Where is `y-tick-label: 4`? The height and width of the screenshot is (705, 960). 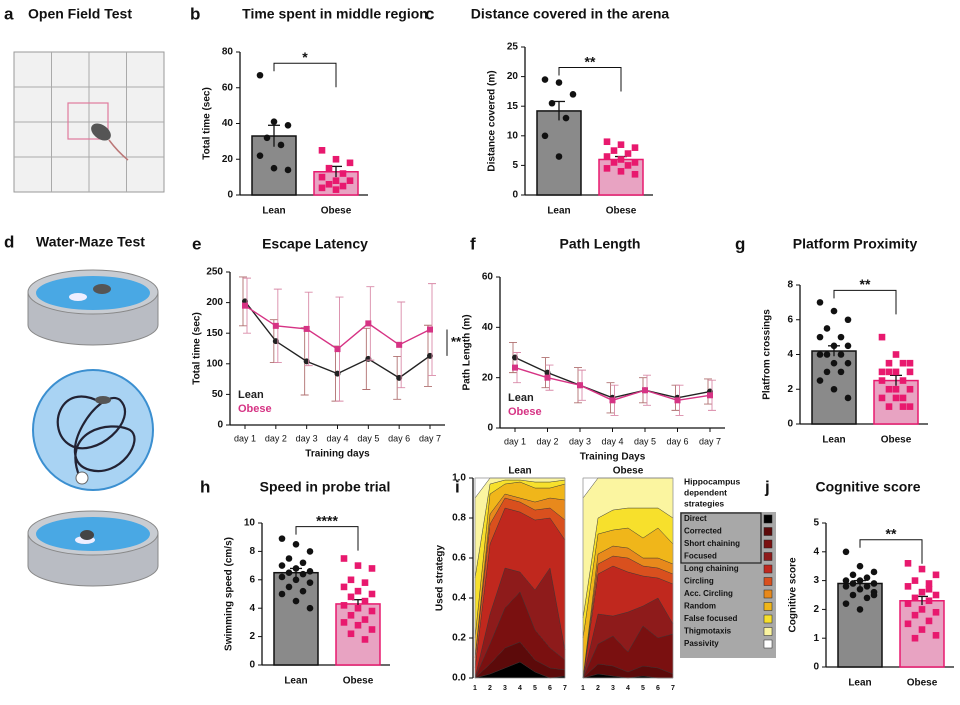
y-tick-label: 4 is located at coordinates (252, 608).